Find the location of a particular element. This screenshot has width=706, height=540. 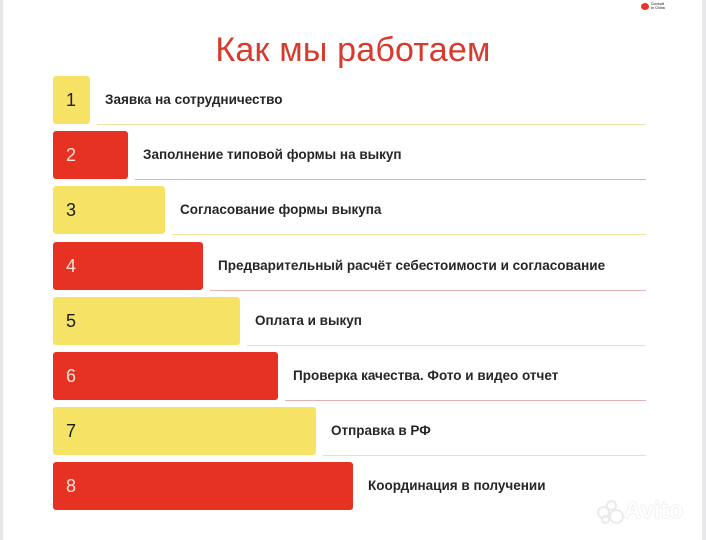

avito-watermark: Avito is located at coordinates (639, 511).